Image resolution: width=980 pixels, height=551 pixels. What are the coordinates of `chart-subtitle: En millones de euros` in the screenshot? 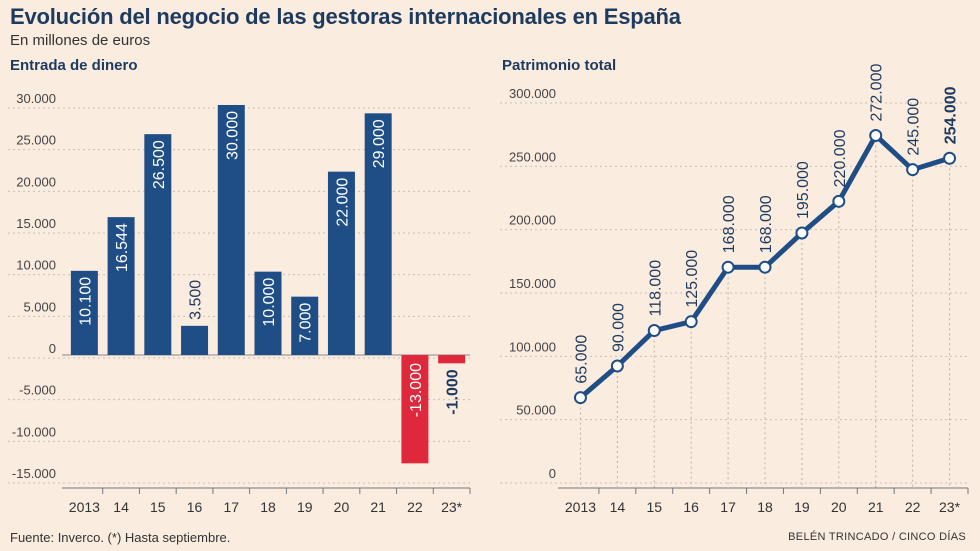 It's located at (80, 40).